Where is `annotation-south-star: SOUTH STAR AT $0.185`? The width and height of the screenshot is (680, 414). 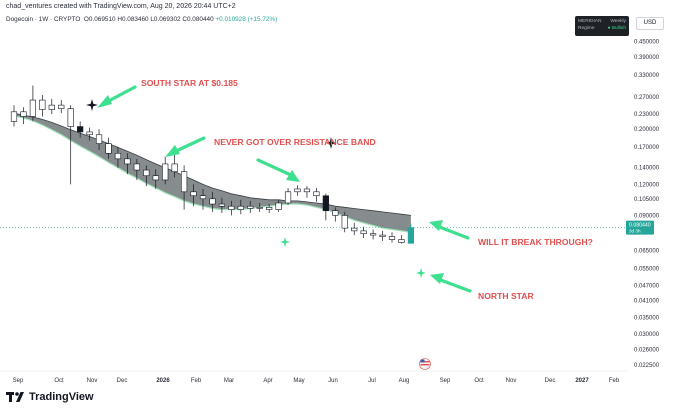 annotation-south-star: SOUTH STAR AT $0.185 is located at coordinates (189, 83).